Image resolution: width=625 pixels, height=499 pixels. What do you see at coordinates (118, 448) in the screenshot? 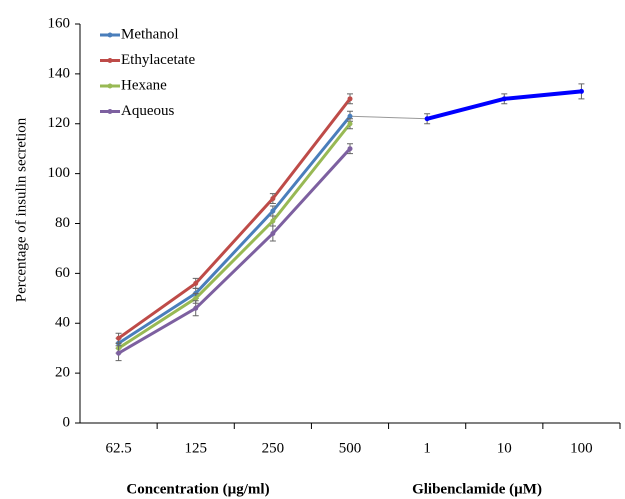
I see `x-tick-label: 62.5` at bounding box center [118, 448].